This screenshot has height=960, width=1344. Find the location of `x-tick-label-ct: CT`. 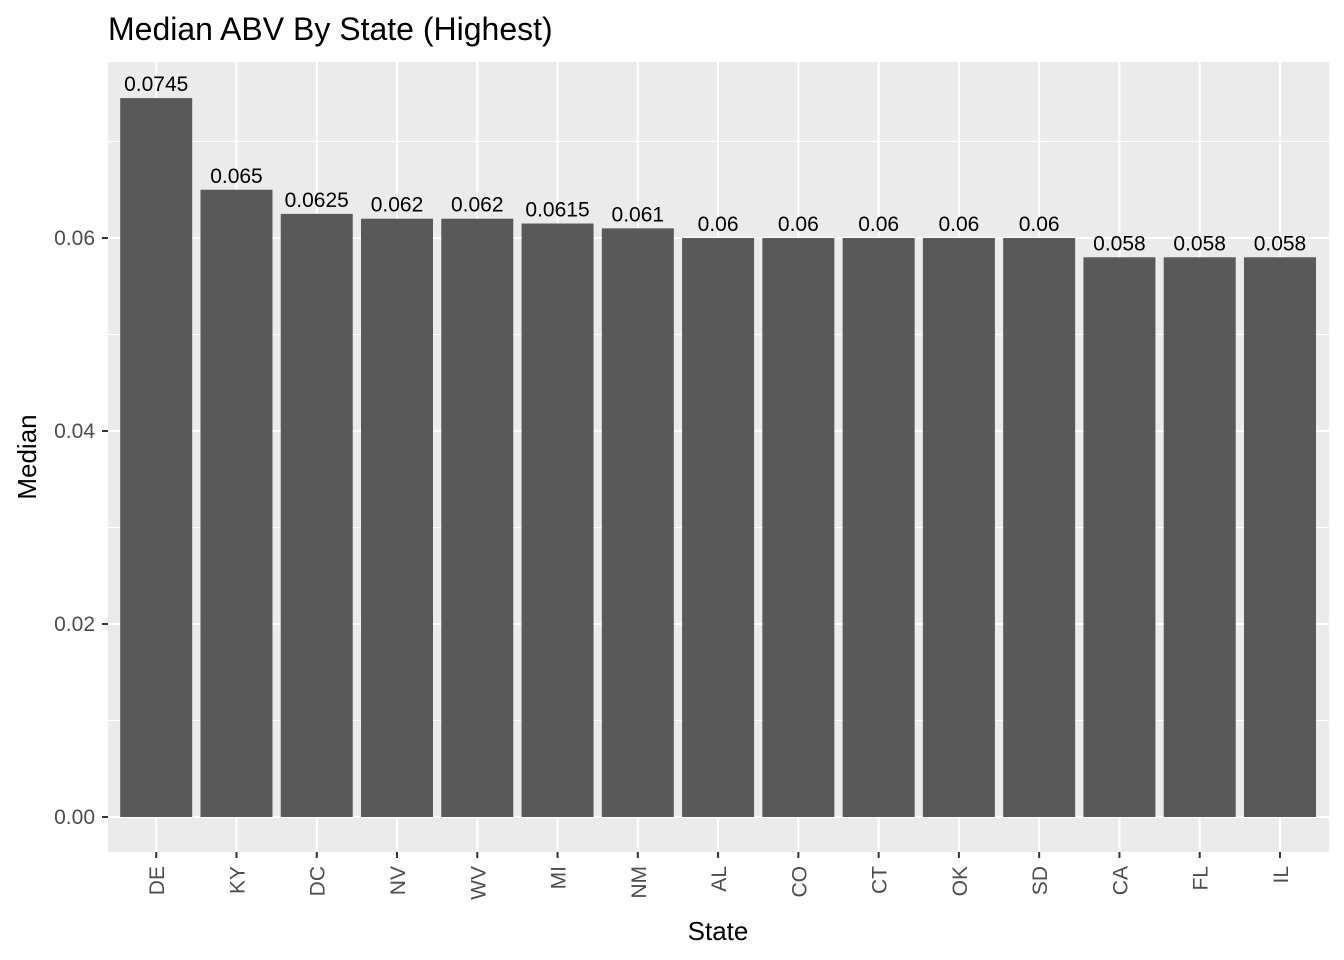

x-tick-label-ct: CT is located at coordinates (880, 880).